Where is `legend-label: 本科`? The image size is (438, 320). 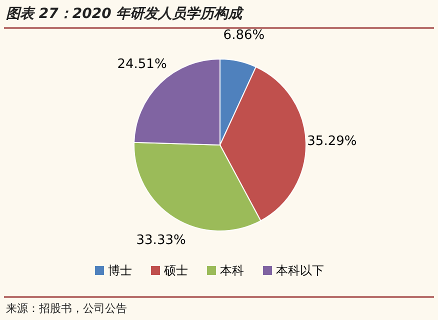
legend-label: 本科 is located at coordinates (232, 270).